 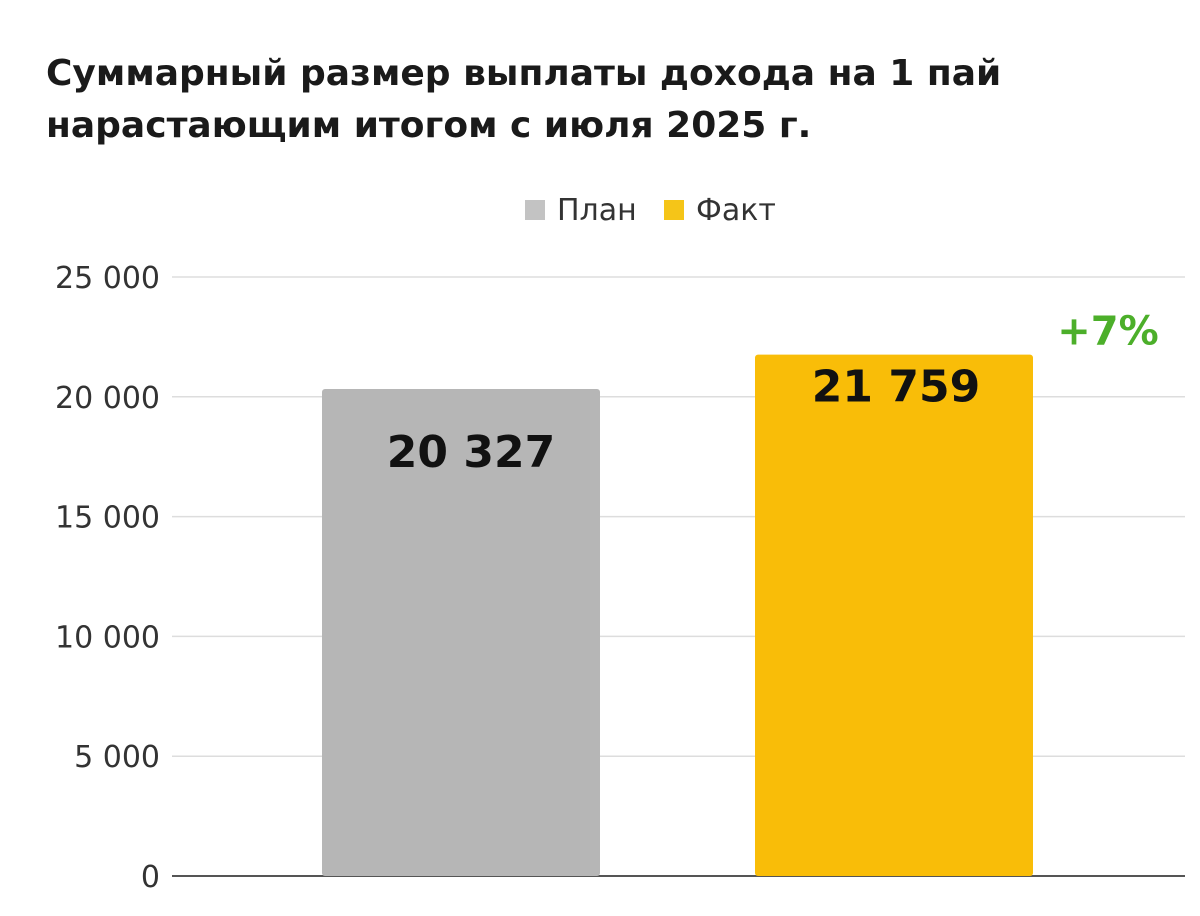 I want to click on legend-swatch-plan, so click(x=535, y=210).